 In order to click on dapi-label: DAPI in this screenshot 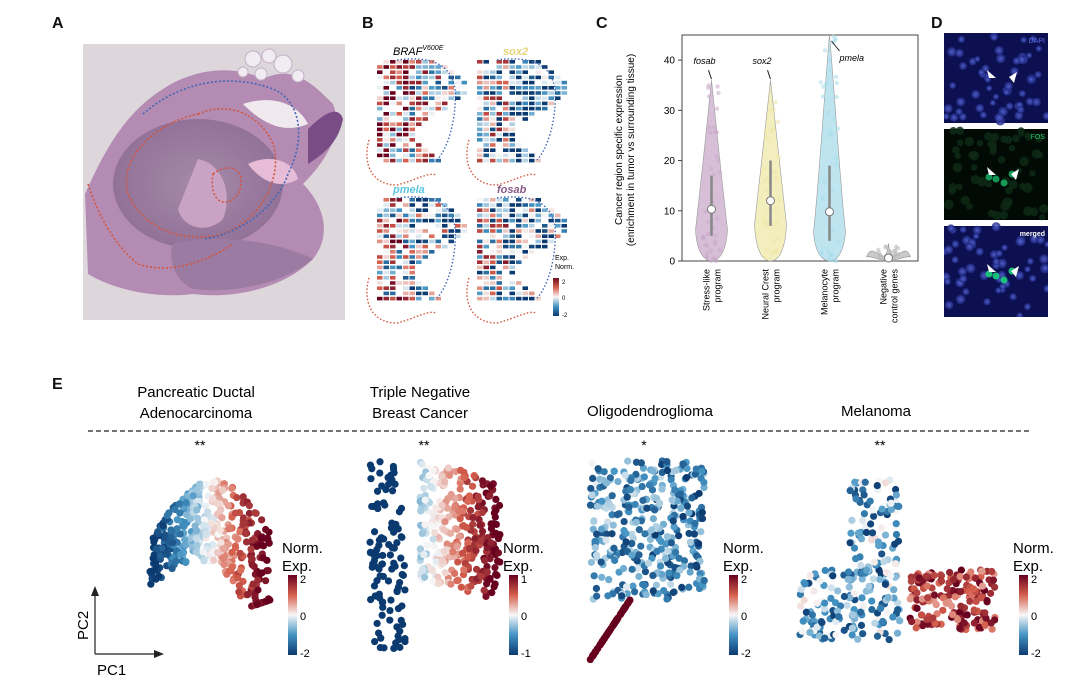, I will do `click(1037, 41)`.